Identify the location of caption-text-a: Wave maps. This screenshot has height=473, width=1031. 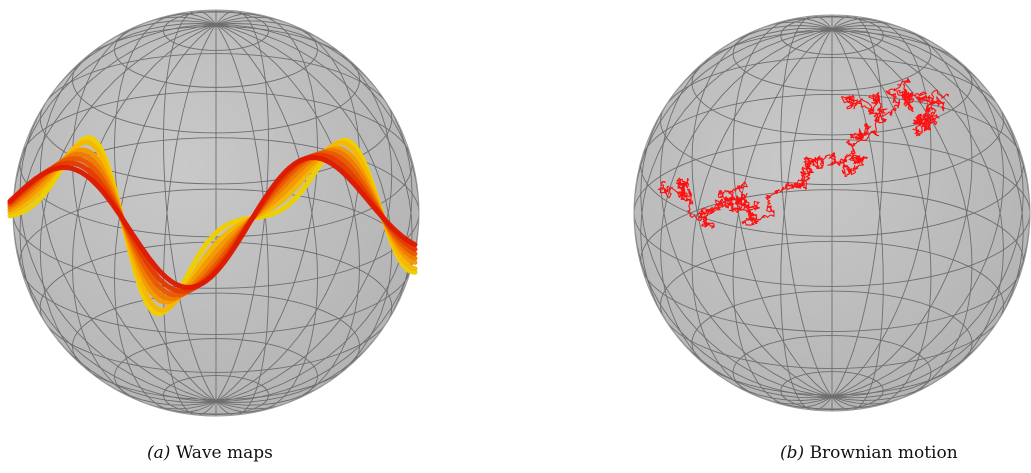
(224, 453).